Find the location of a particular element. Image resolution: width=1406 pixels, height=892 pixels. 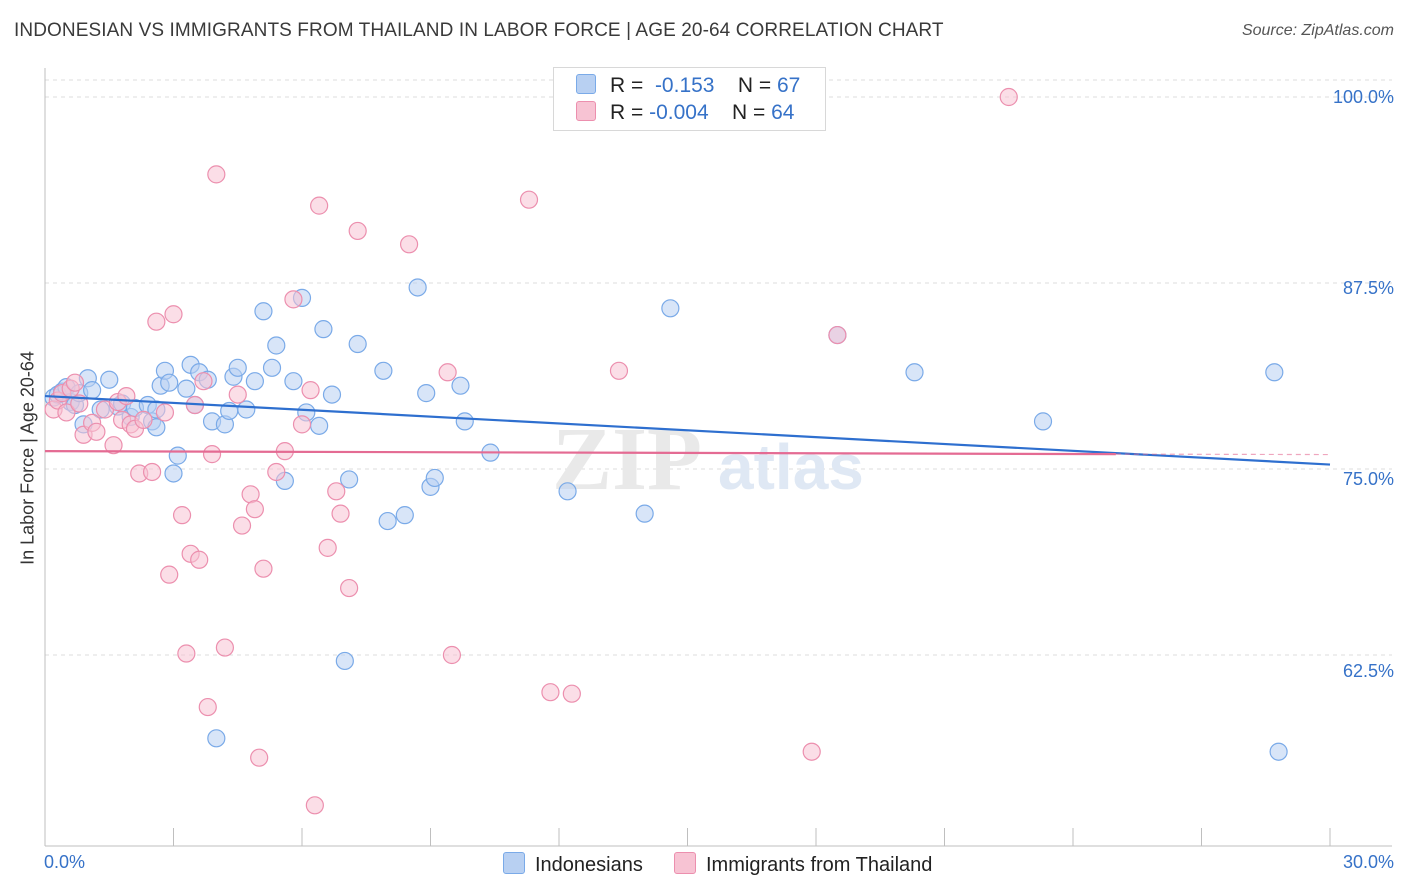

bottom-legend-label: Immigrants from Thailand is located at coordinates (819, 865).